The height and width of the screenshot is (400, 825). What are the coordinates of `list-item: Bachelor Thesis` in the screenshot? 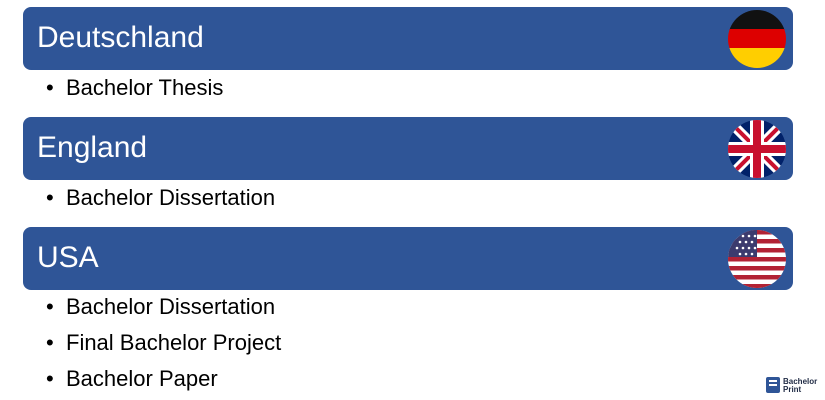 It's located at (144, 87).